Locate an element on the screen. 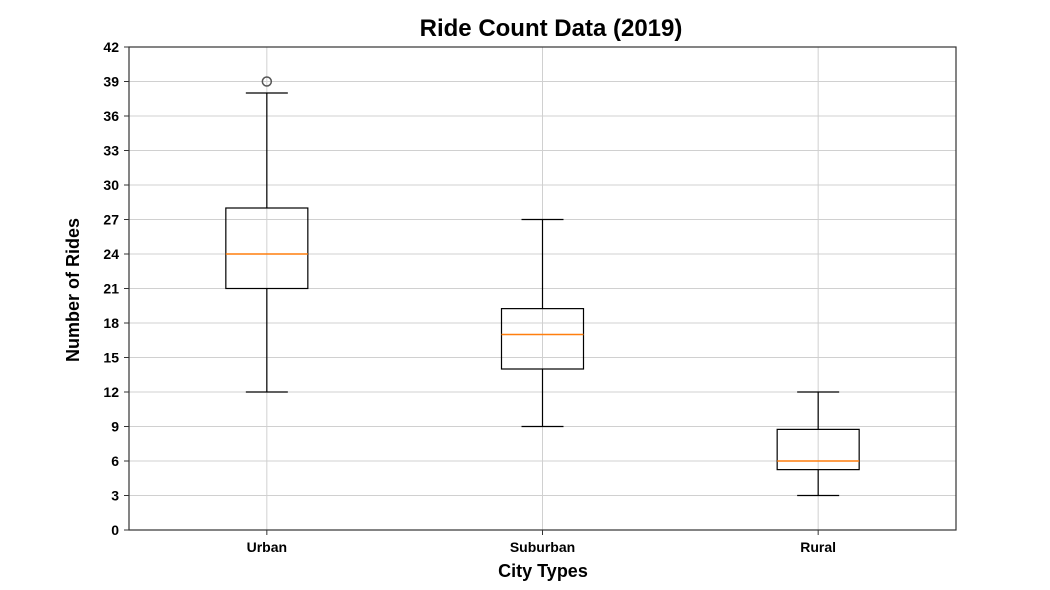 This screenshot has height=590, width=1050. x-tick-label: Urban is located at coordinates (267, 547).